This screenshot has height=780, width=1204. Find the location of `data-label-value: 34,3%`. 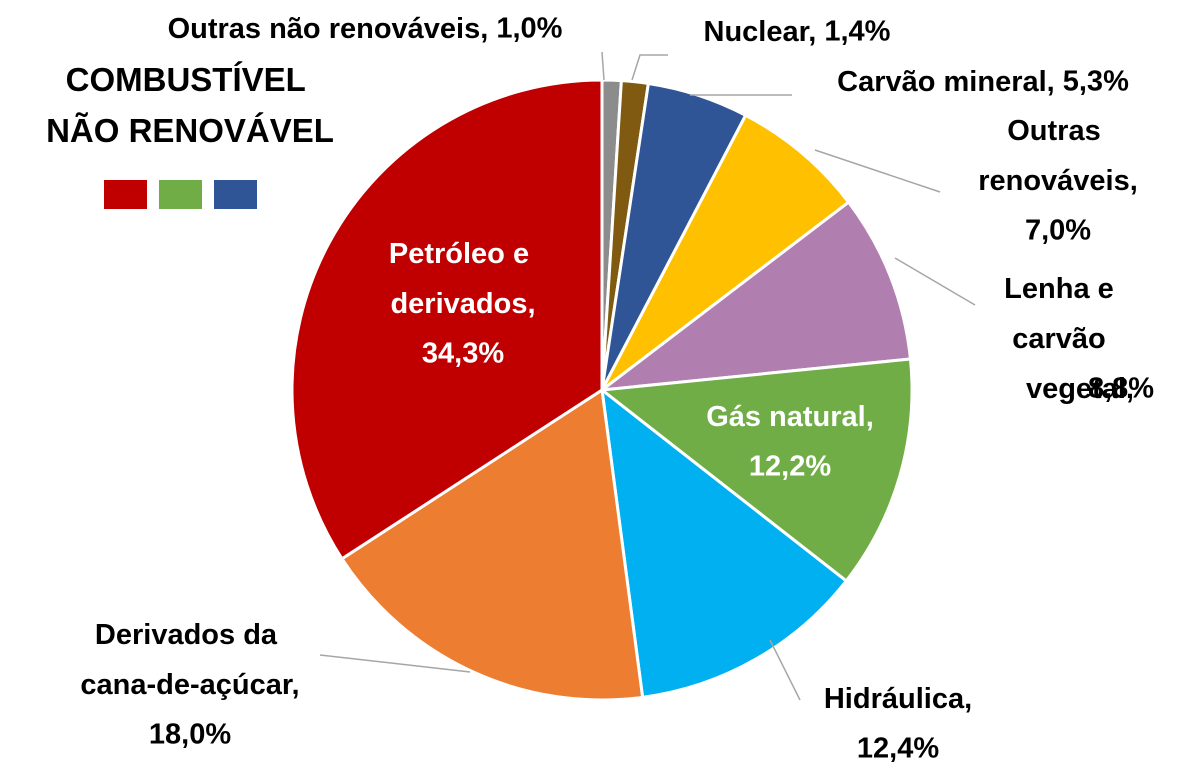

data-label-value: 34,3% is located at coordinates (463, 354).